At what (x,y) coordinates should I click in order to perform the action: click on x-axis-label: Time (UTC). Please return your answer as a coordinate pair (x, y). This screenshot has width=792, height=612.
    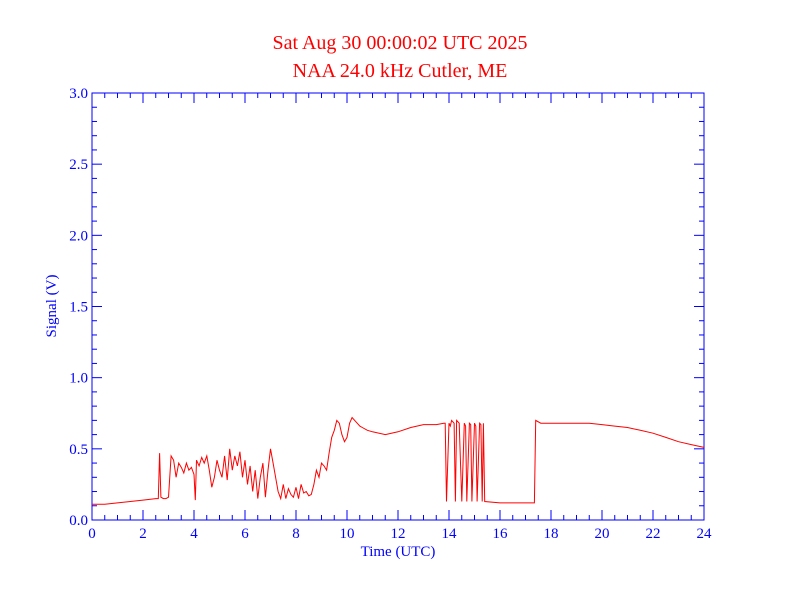
    Looking at the image, I should click on (398, 552).